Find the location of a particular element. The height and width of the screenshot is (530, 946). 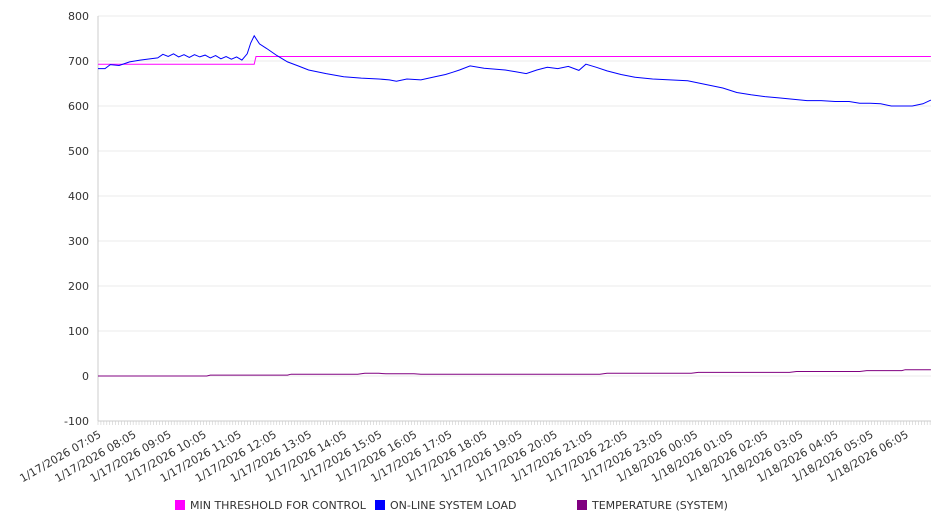

y-tick-label: 600 is located at coordinates (78, 106).